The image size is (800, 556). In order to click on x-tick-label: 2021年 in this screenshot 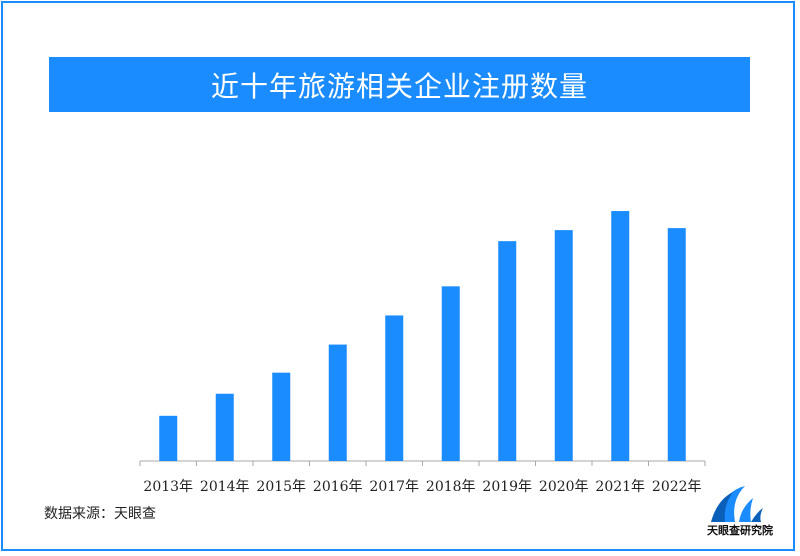, I will do `click(620, 487)`.